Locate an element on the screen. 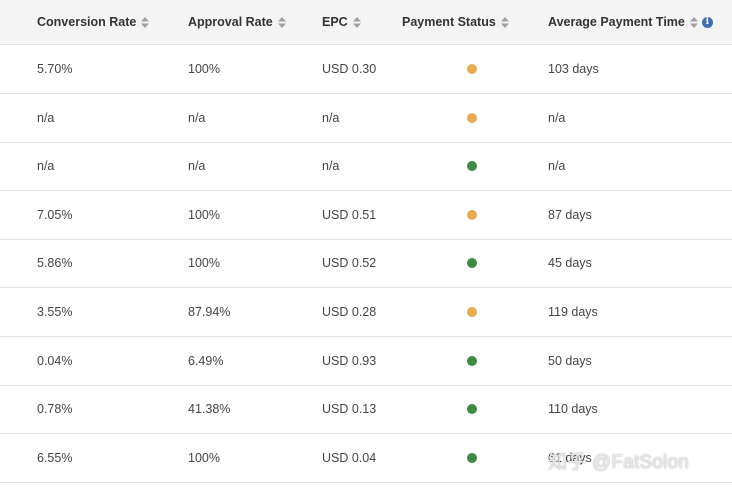 This screenshot has width=732, height=492. cell-average-payment-time: 110 days is located at coordinates (573, 409).